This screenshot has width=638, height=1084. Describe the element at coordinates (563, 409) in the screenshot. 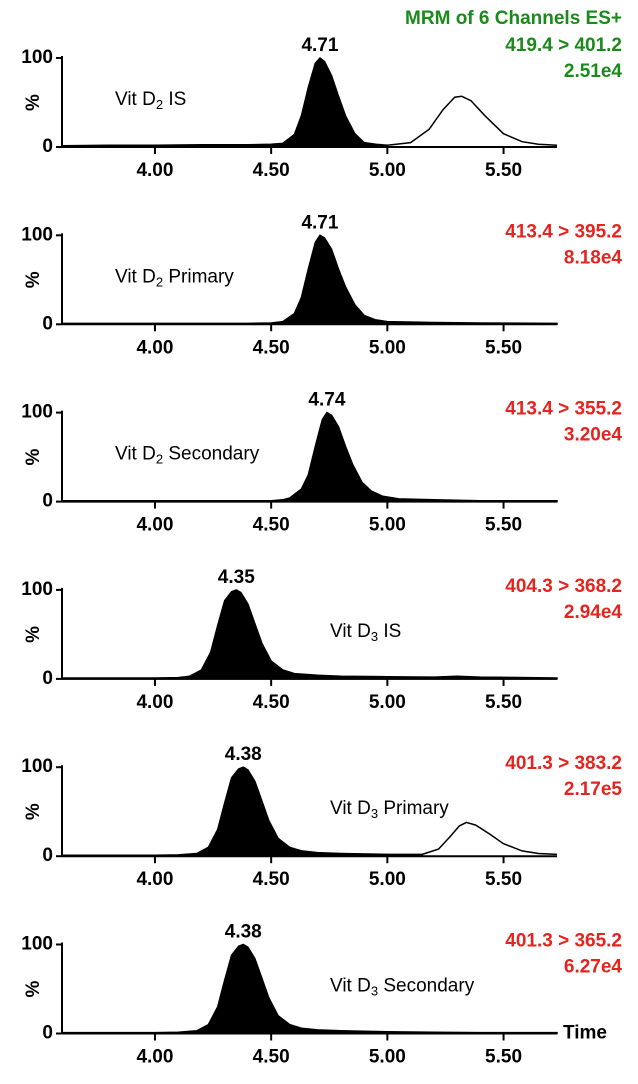

I see `channel-label: 413.4 > 355.2` at that location.